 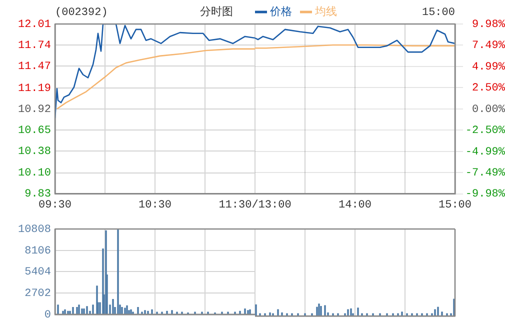 I want to click on text: 0.00%, so click(x=488, y=110).